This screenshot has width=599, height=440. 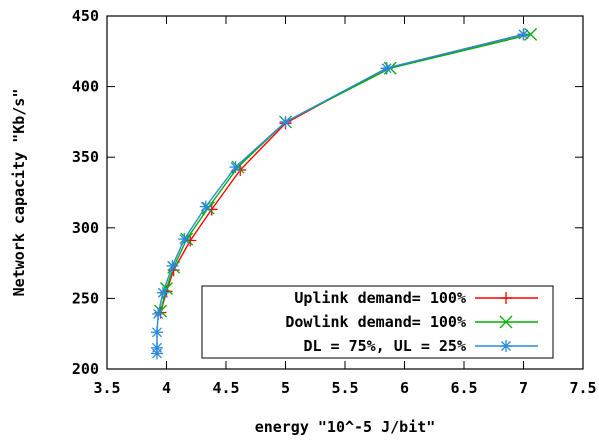 What do you see at coordinates (285, 388) in the screenshot?
I see `x-tick-label: 5` at bounding box center [285, 388].